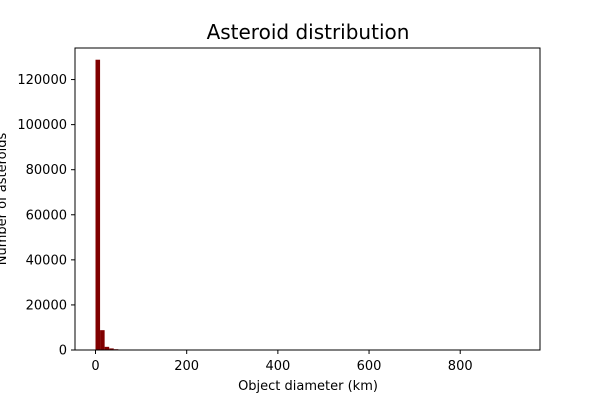 Image resolution: width=600 pixels, height=400 pixels. What do you see at coordinates (42, 125) in the screenshot?
I see `y-tick-label: 100000` at bounding box center [42, 125].